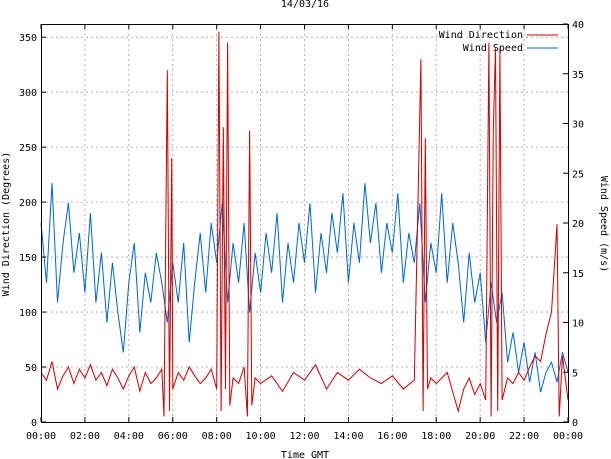 Image resolution: width=611 pixels, height=459 pixels. I want to click on x-tick-label: 16:00, so click(392, 436).